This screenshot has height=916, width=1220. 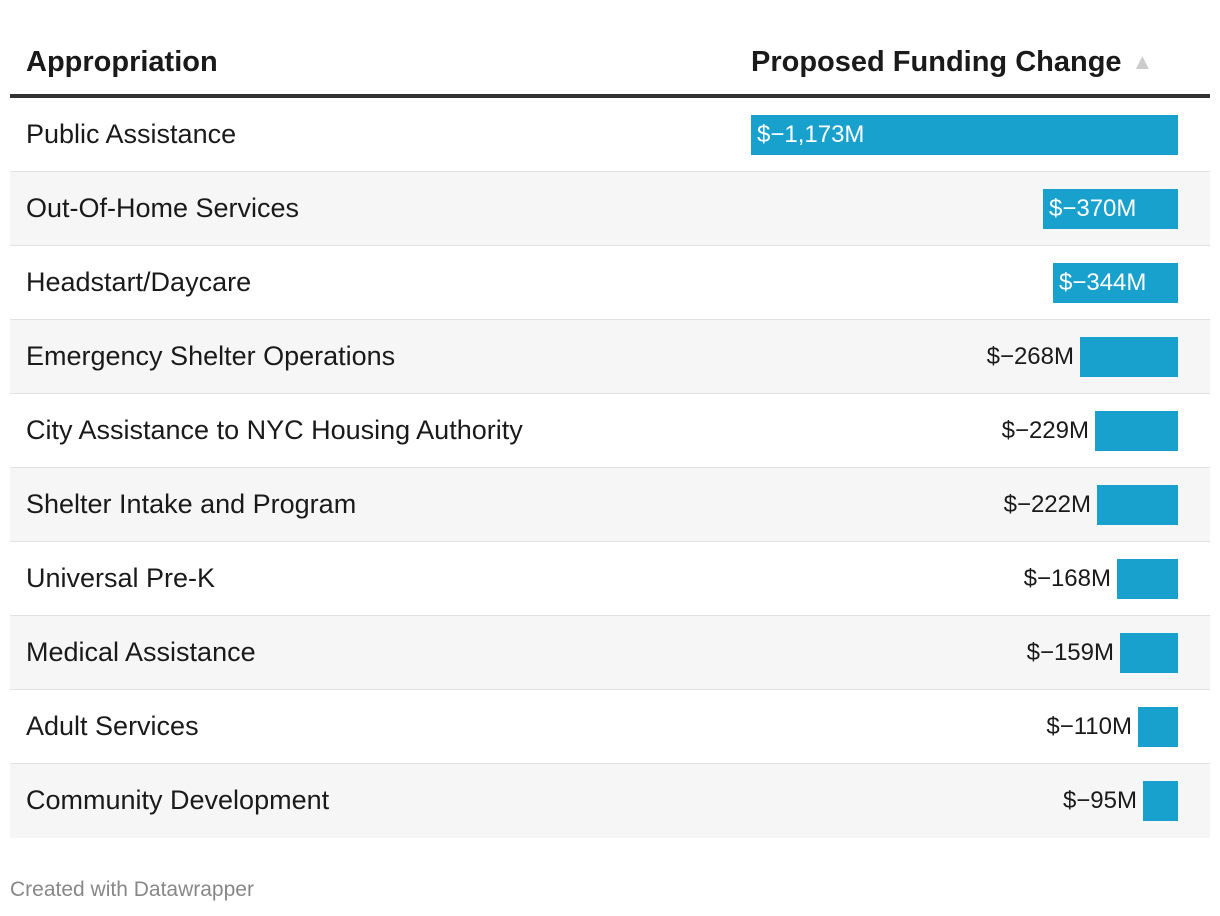 I want to click on bar-cell: $−1,173M, so click(x=964, y=135).